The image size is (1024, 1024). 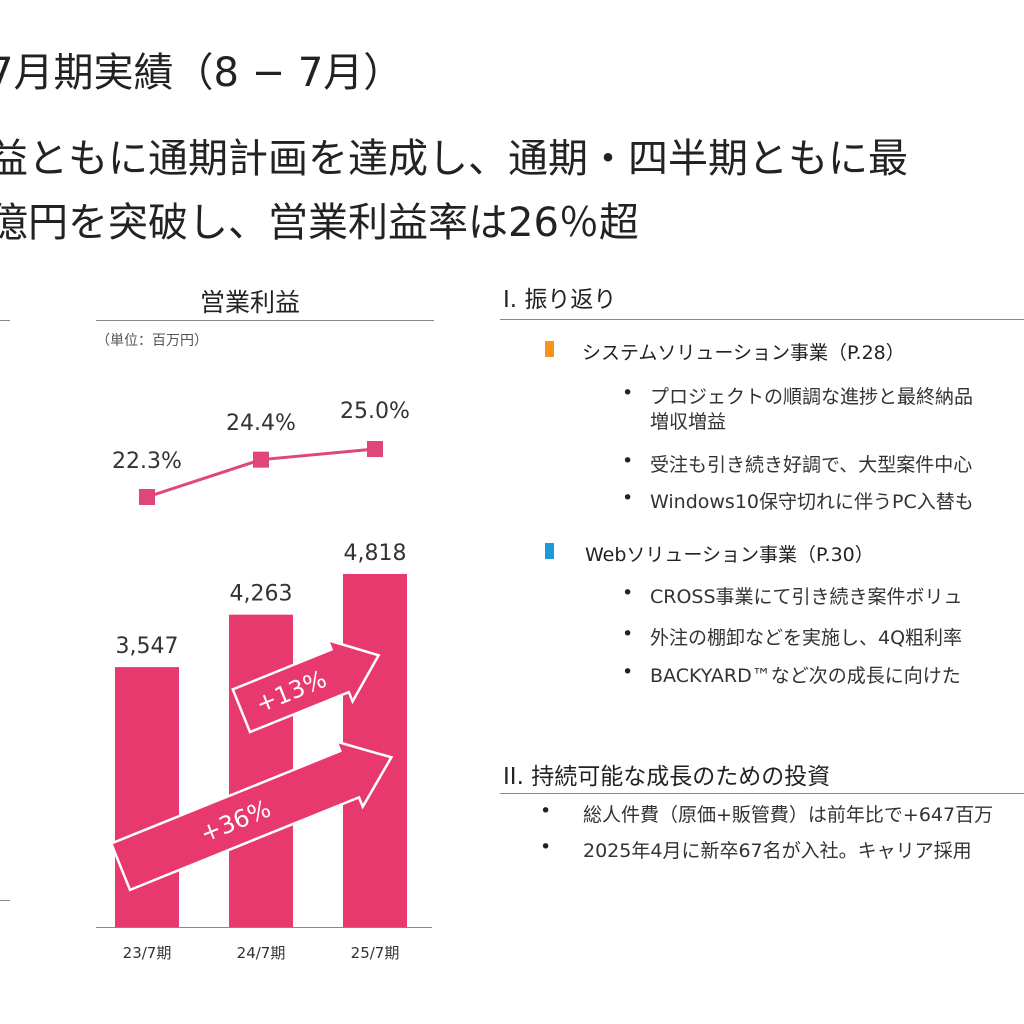 I want to click on system-bullet-3: Windows10保守切れに伴うPC入替も, so click(x=812, y=502).